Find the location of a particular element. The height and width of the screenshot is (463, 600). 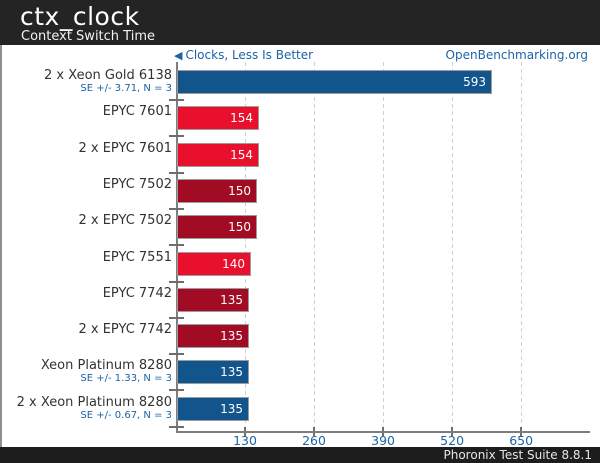

x-axis-line is located at coordinates (383, 432).